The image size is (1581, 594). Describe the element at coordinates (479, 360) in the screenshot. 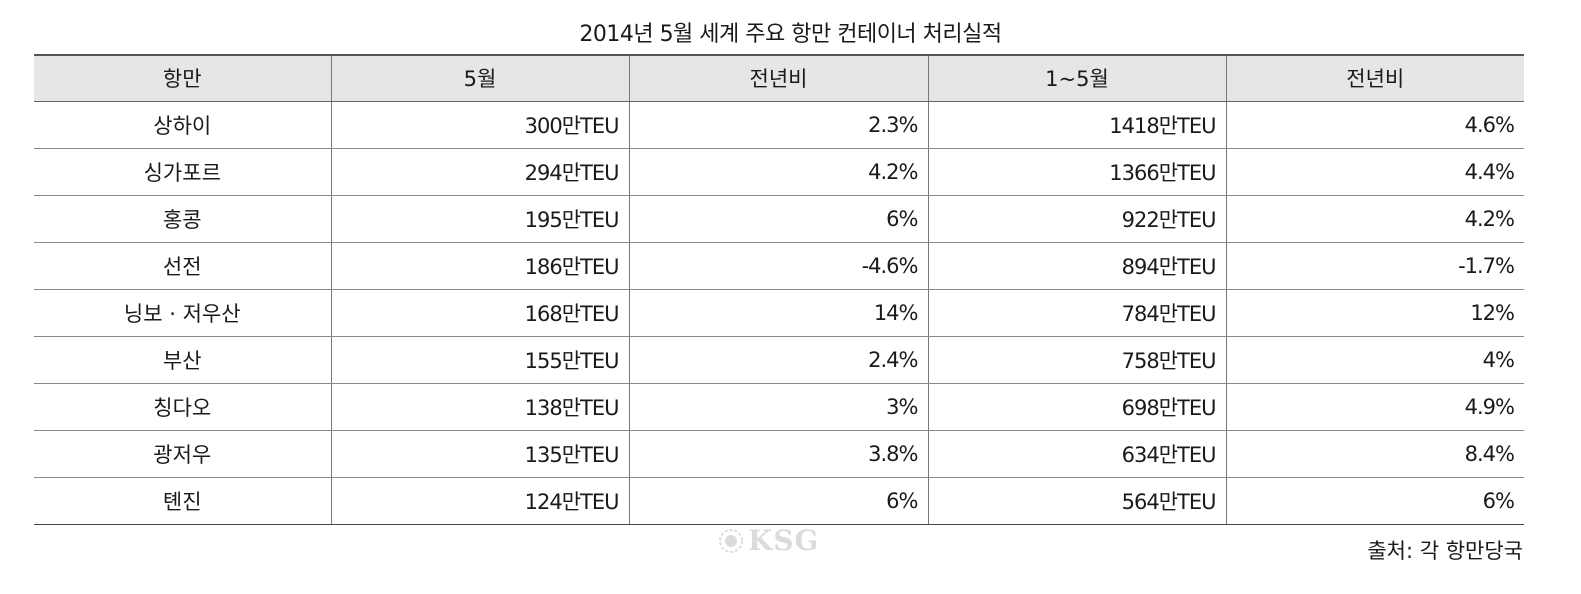

I see `may-volume: 155만TEU` at that location.